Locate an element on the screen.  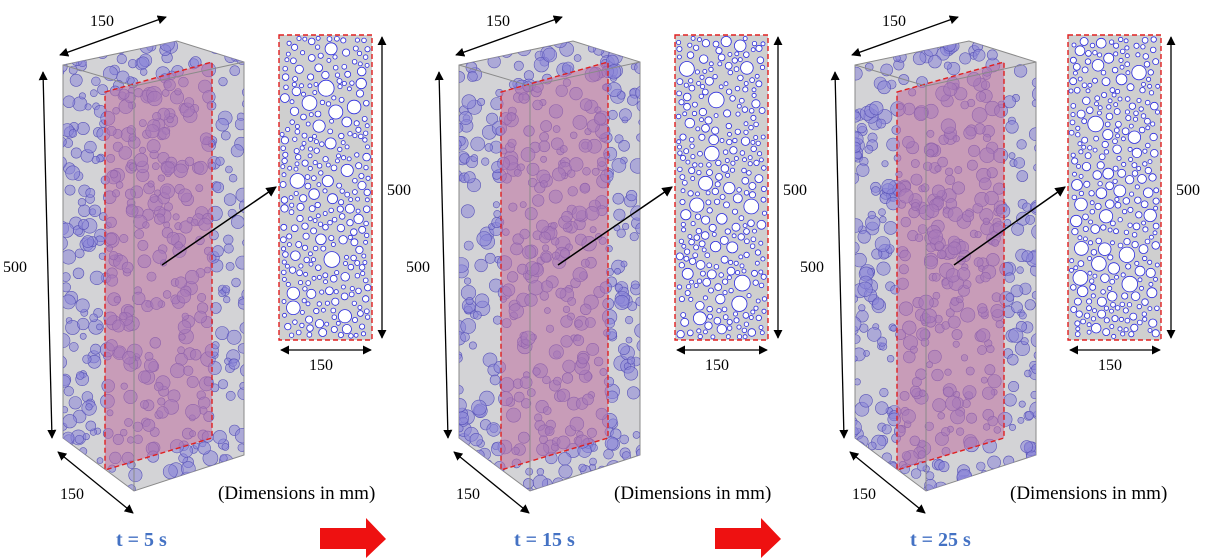
units-note: (Dimensions in mm) is located at coordinates (692, 493).